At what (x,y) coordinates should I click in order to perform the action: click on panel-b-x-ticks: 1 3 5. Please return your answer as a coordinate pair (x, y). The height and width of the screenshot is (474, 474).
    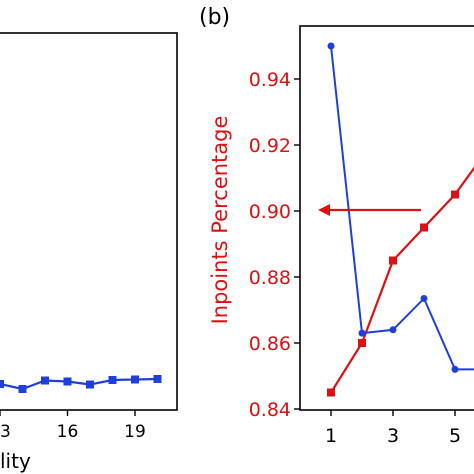
    Looking at the image, I should click on (393, 428).